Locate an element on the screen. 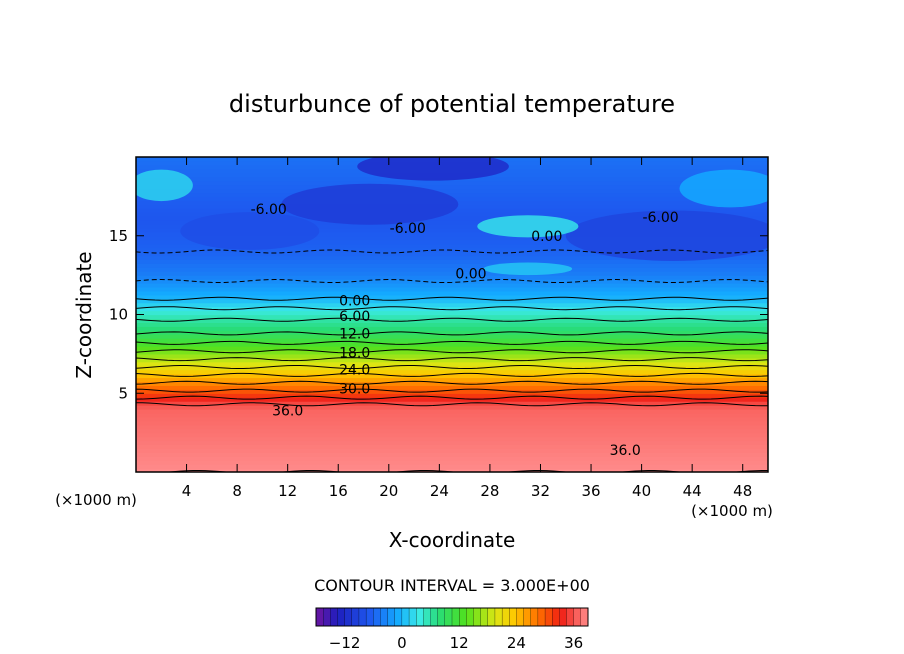  colorbar-cells is located at coordinates (452, 617).